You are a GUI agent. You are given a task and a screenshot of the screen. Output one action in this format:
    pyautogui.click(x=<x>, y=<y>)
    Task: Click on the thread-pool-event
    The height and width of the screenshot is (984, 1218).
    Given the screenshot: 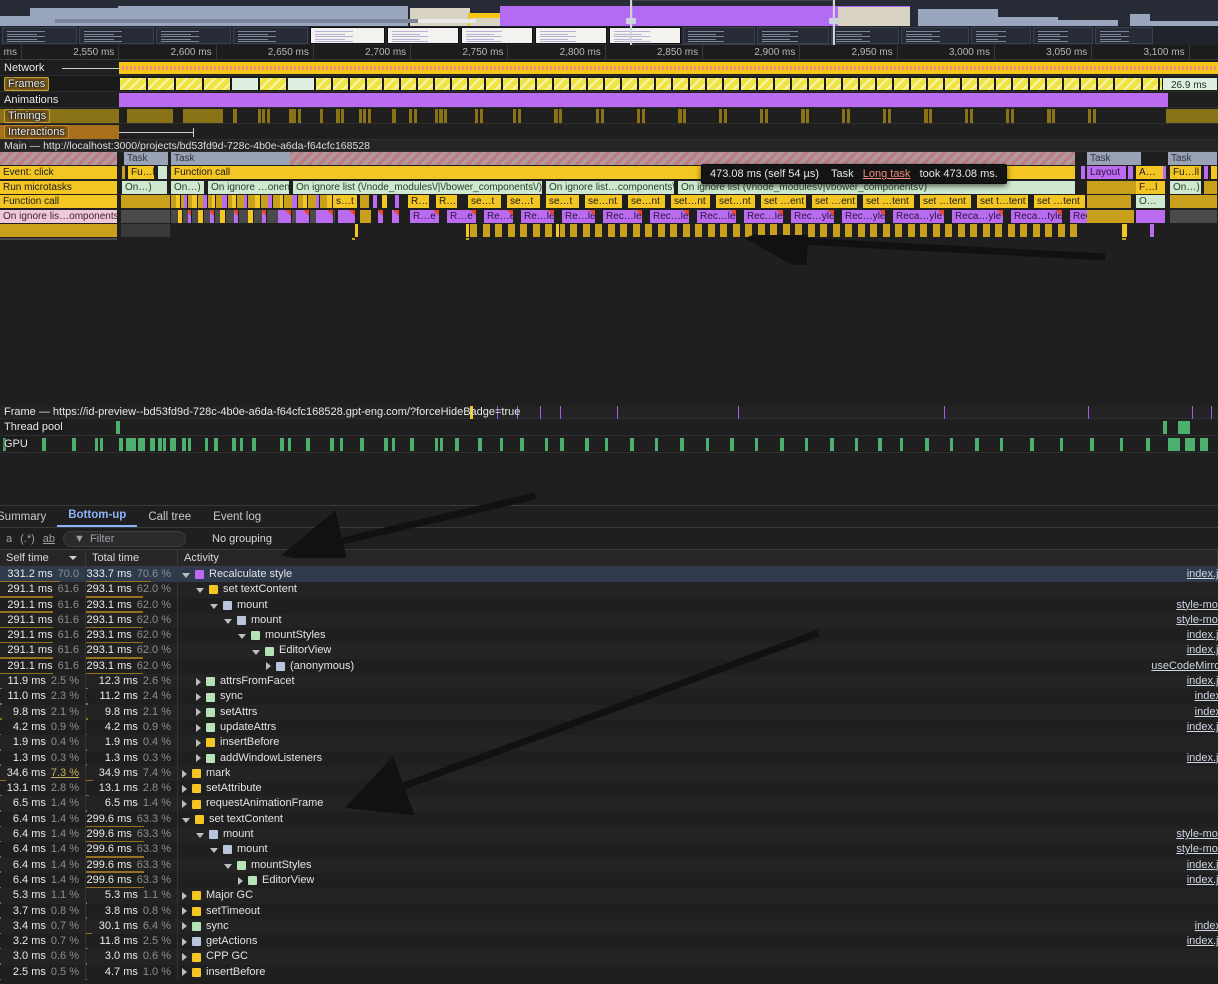 What is the action you would take?
    pyautogui.click(x=118, y=427)
    